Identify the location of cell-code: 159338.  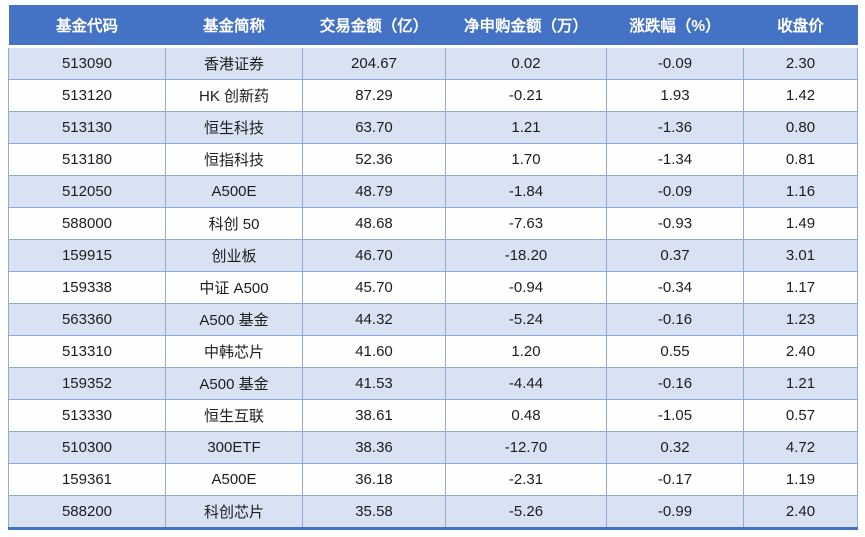
(87, 287).